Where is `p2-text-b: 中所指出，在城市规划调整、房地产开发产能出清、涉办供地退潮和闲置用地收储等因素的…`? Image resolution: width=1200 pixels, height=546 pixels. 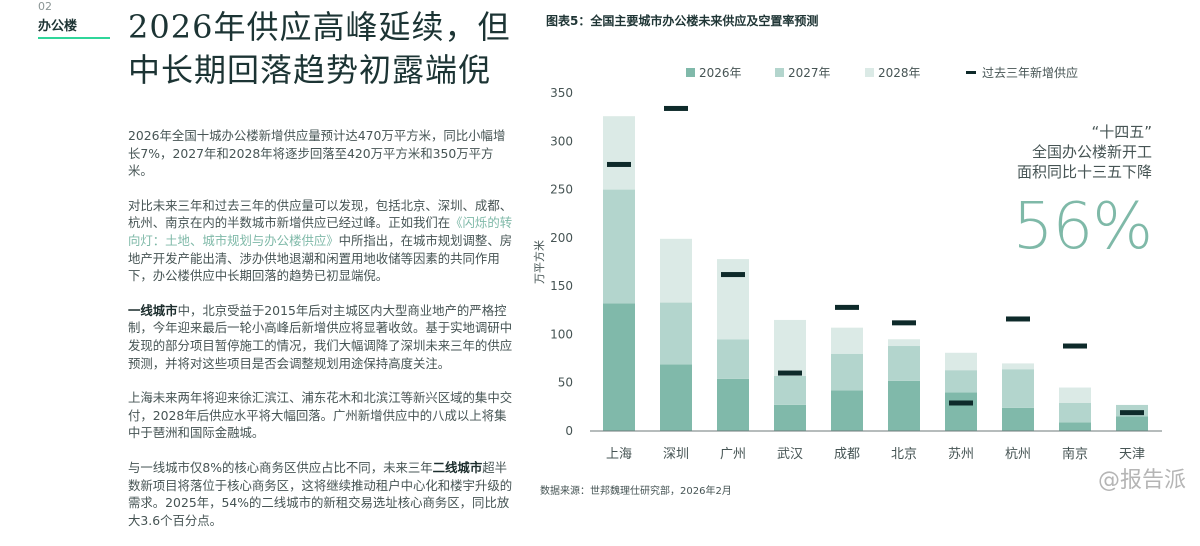 p2-text-b: 中所指出，在城市规划调整、房地产开发产能出清、涉办供地退潮和闲置用地收储等因素的… is located at coordinates (320, 258).